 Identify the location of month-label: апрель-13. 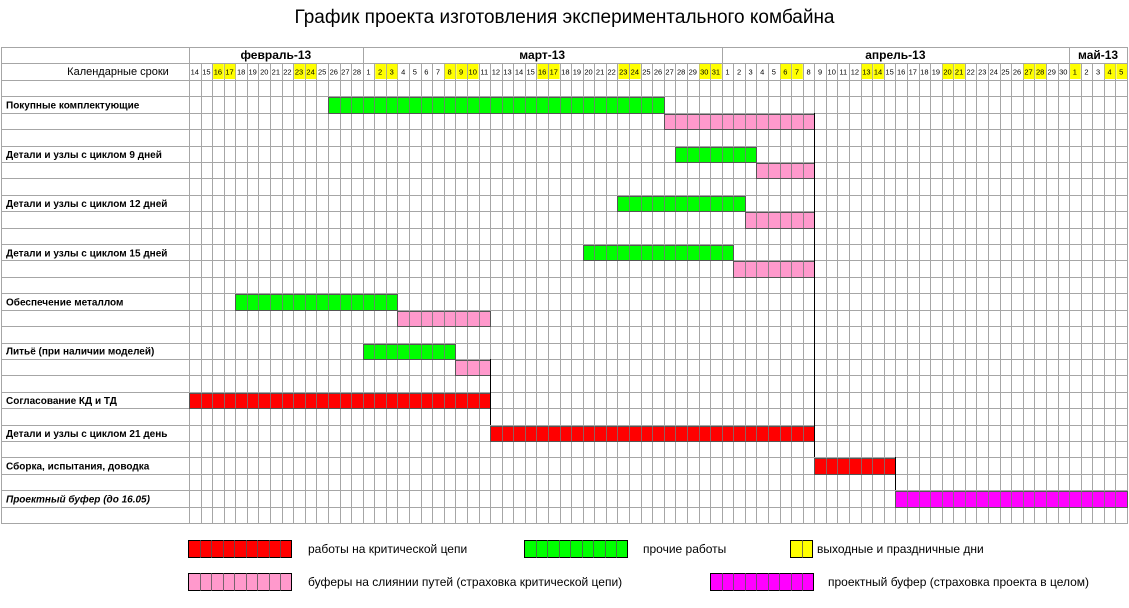
(895, 55).